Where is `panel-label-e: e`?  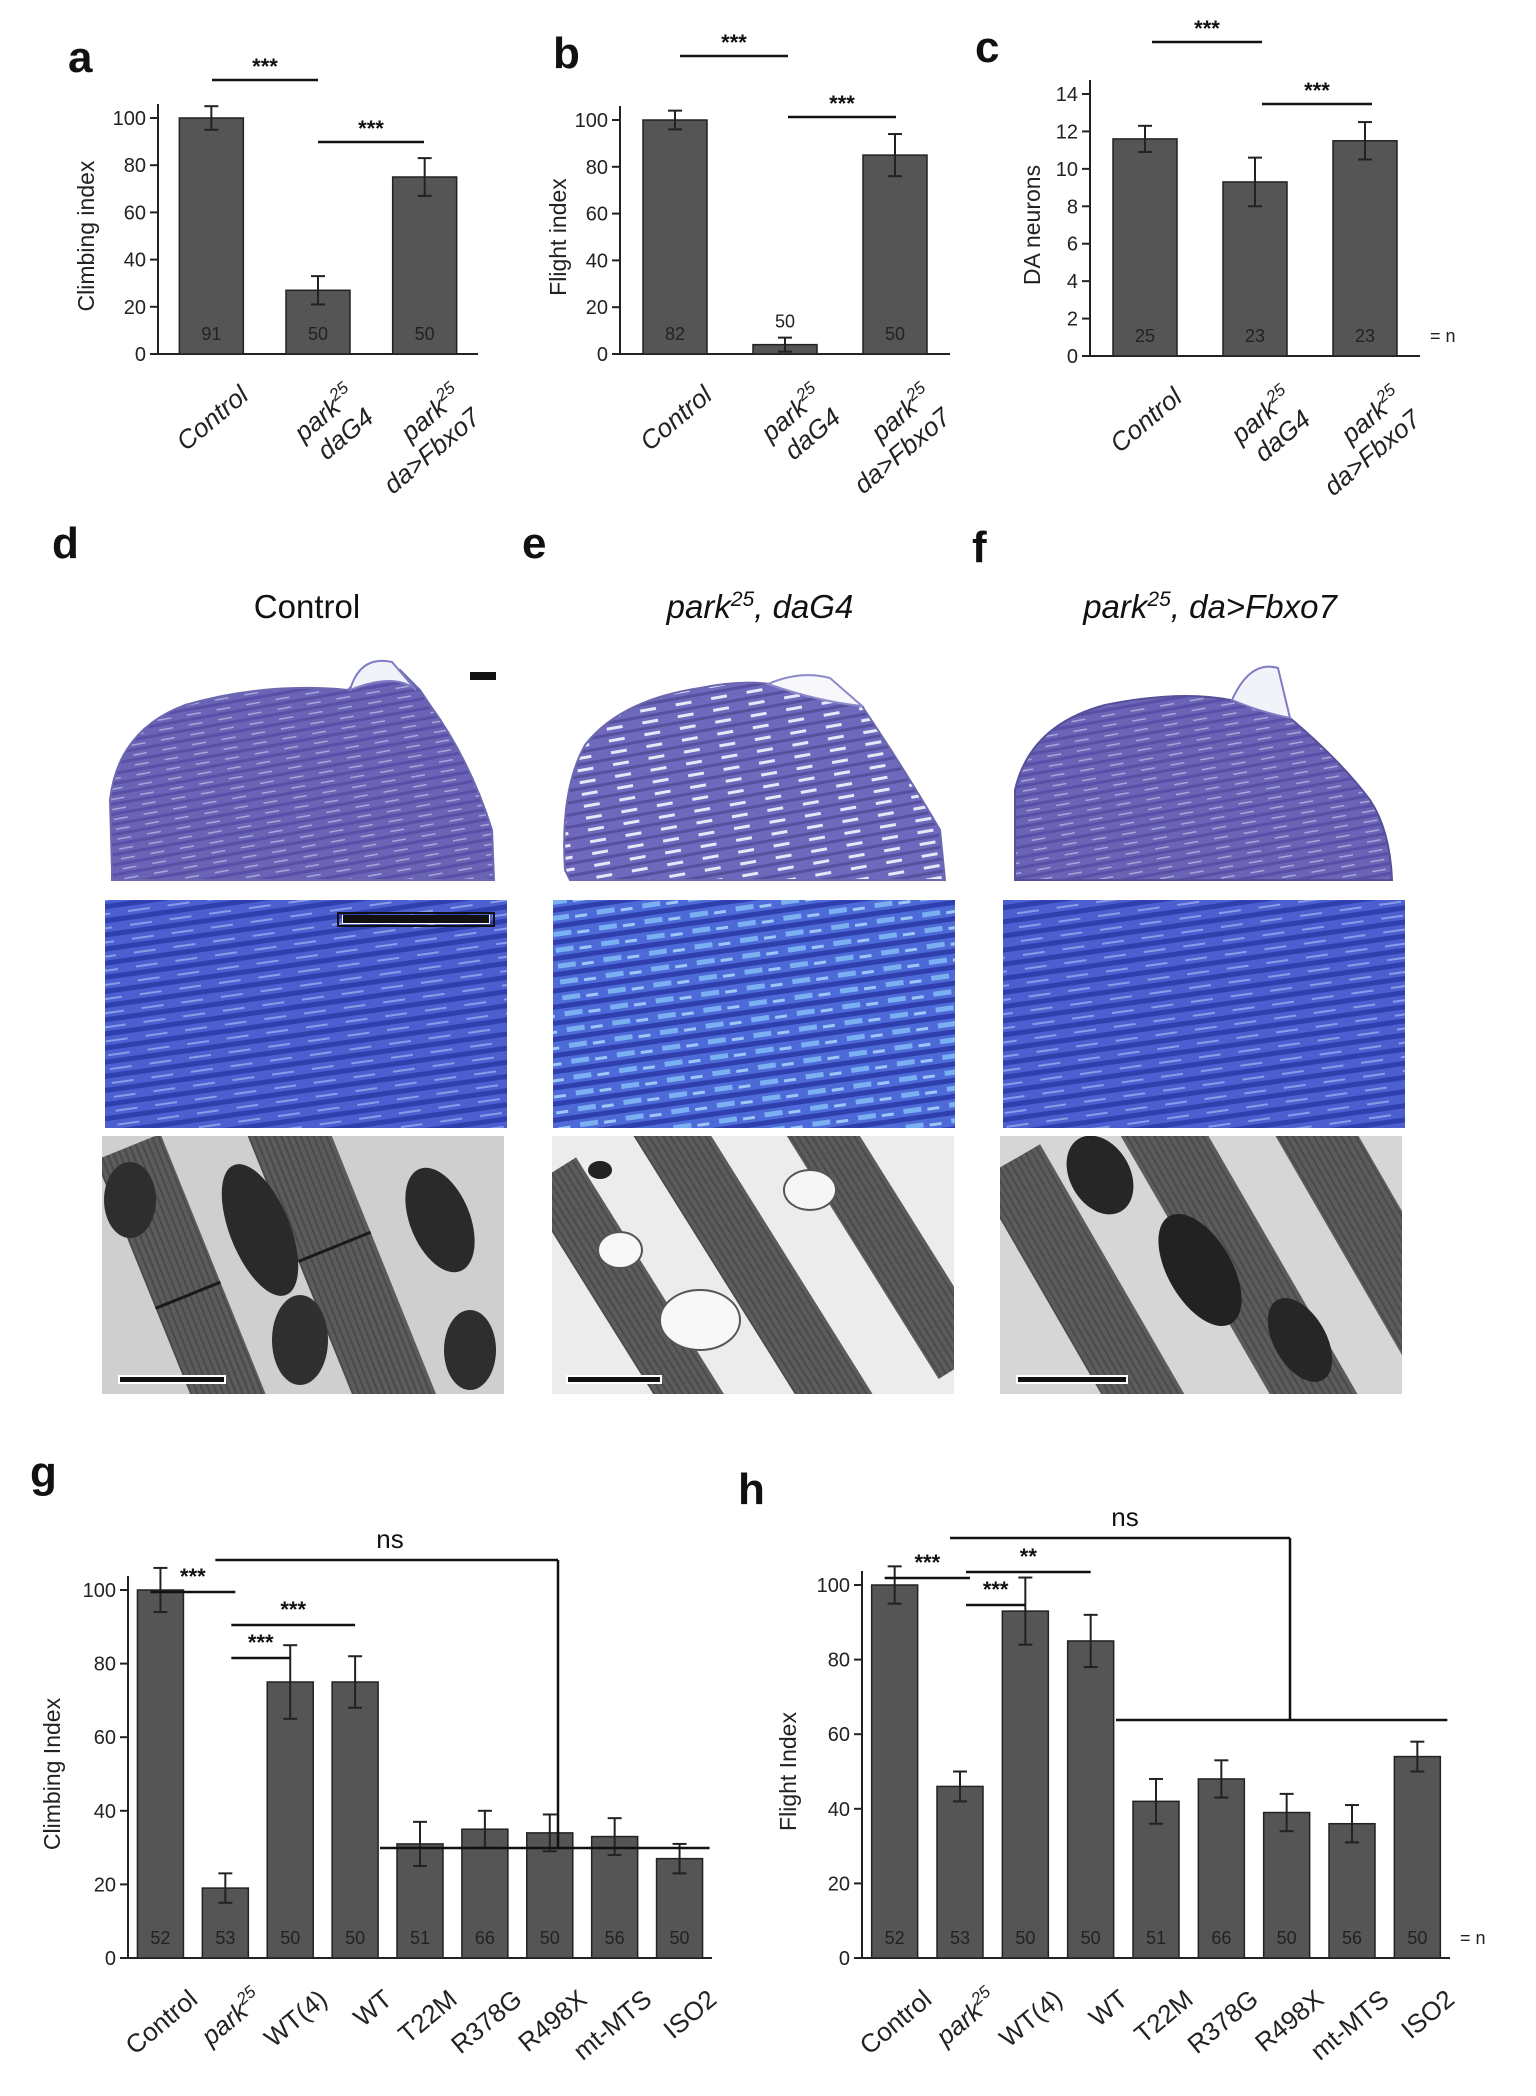
panel-label-e: e is located at coordinates (534, 543).